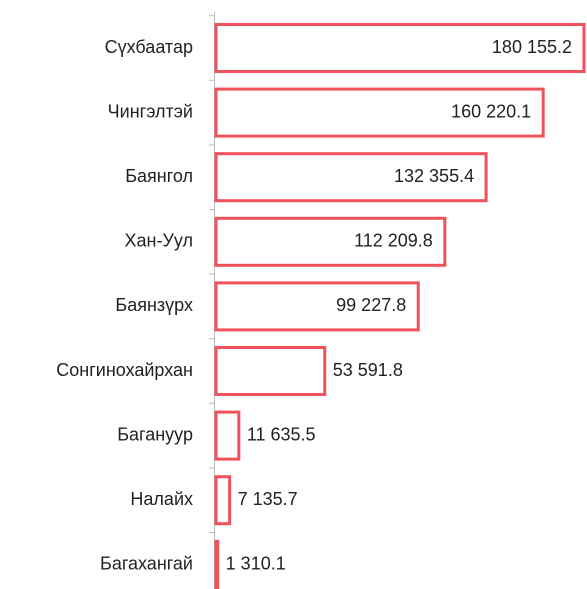 Image resolution: width=587 pixels, height=589 pixels. I want to click on value-label: 160 220.1, so click(491, 111).